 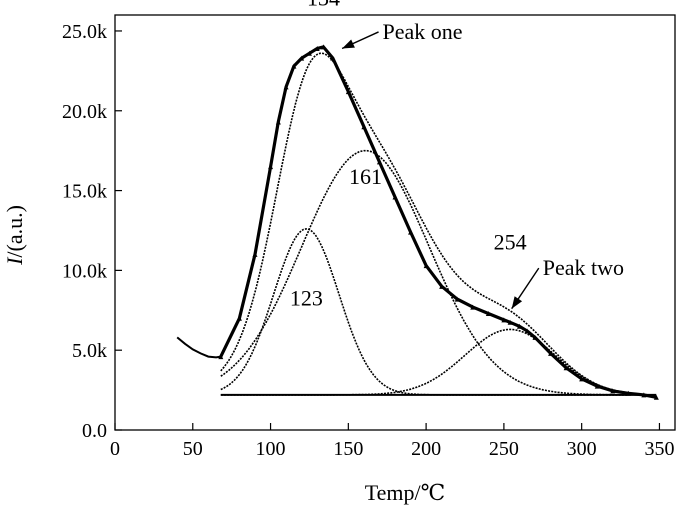 I want to click on x-tick-label: 150, so click(x=348, y=449).